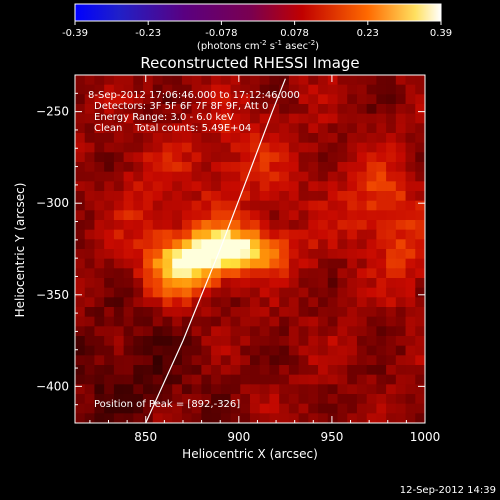 The width and height of the screenshot is (500, 500). What do you see at coordinates (294, 33) in the screenshot?
I see `colorbar-tick-label: 0.078` at bounding box center [294, 33].